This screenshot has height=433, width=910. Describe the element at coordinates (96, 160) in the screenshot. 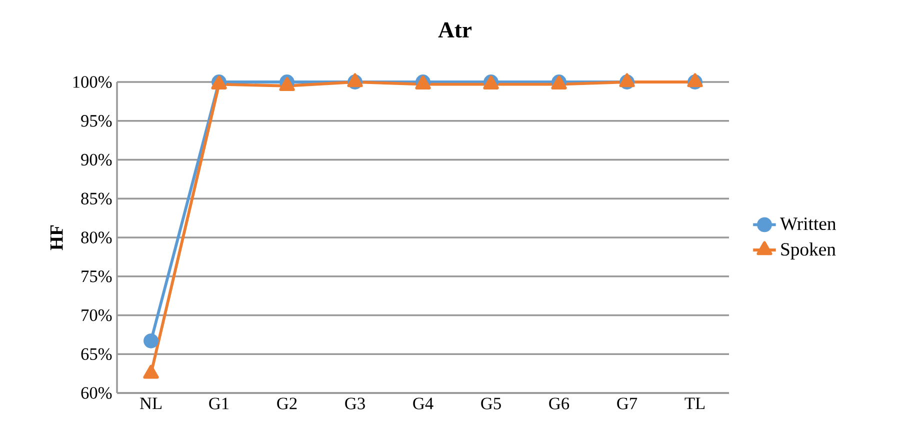

I see `y-tick-label: 90%` at that location.